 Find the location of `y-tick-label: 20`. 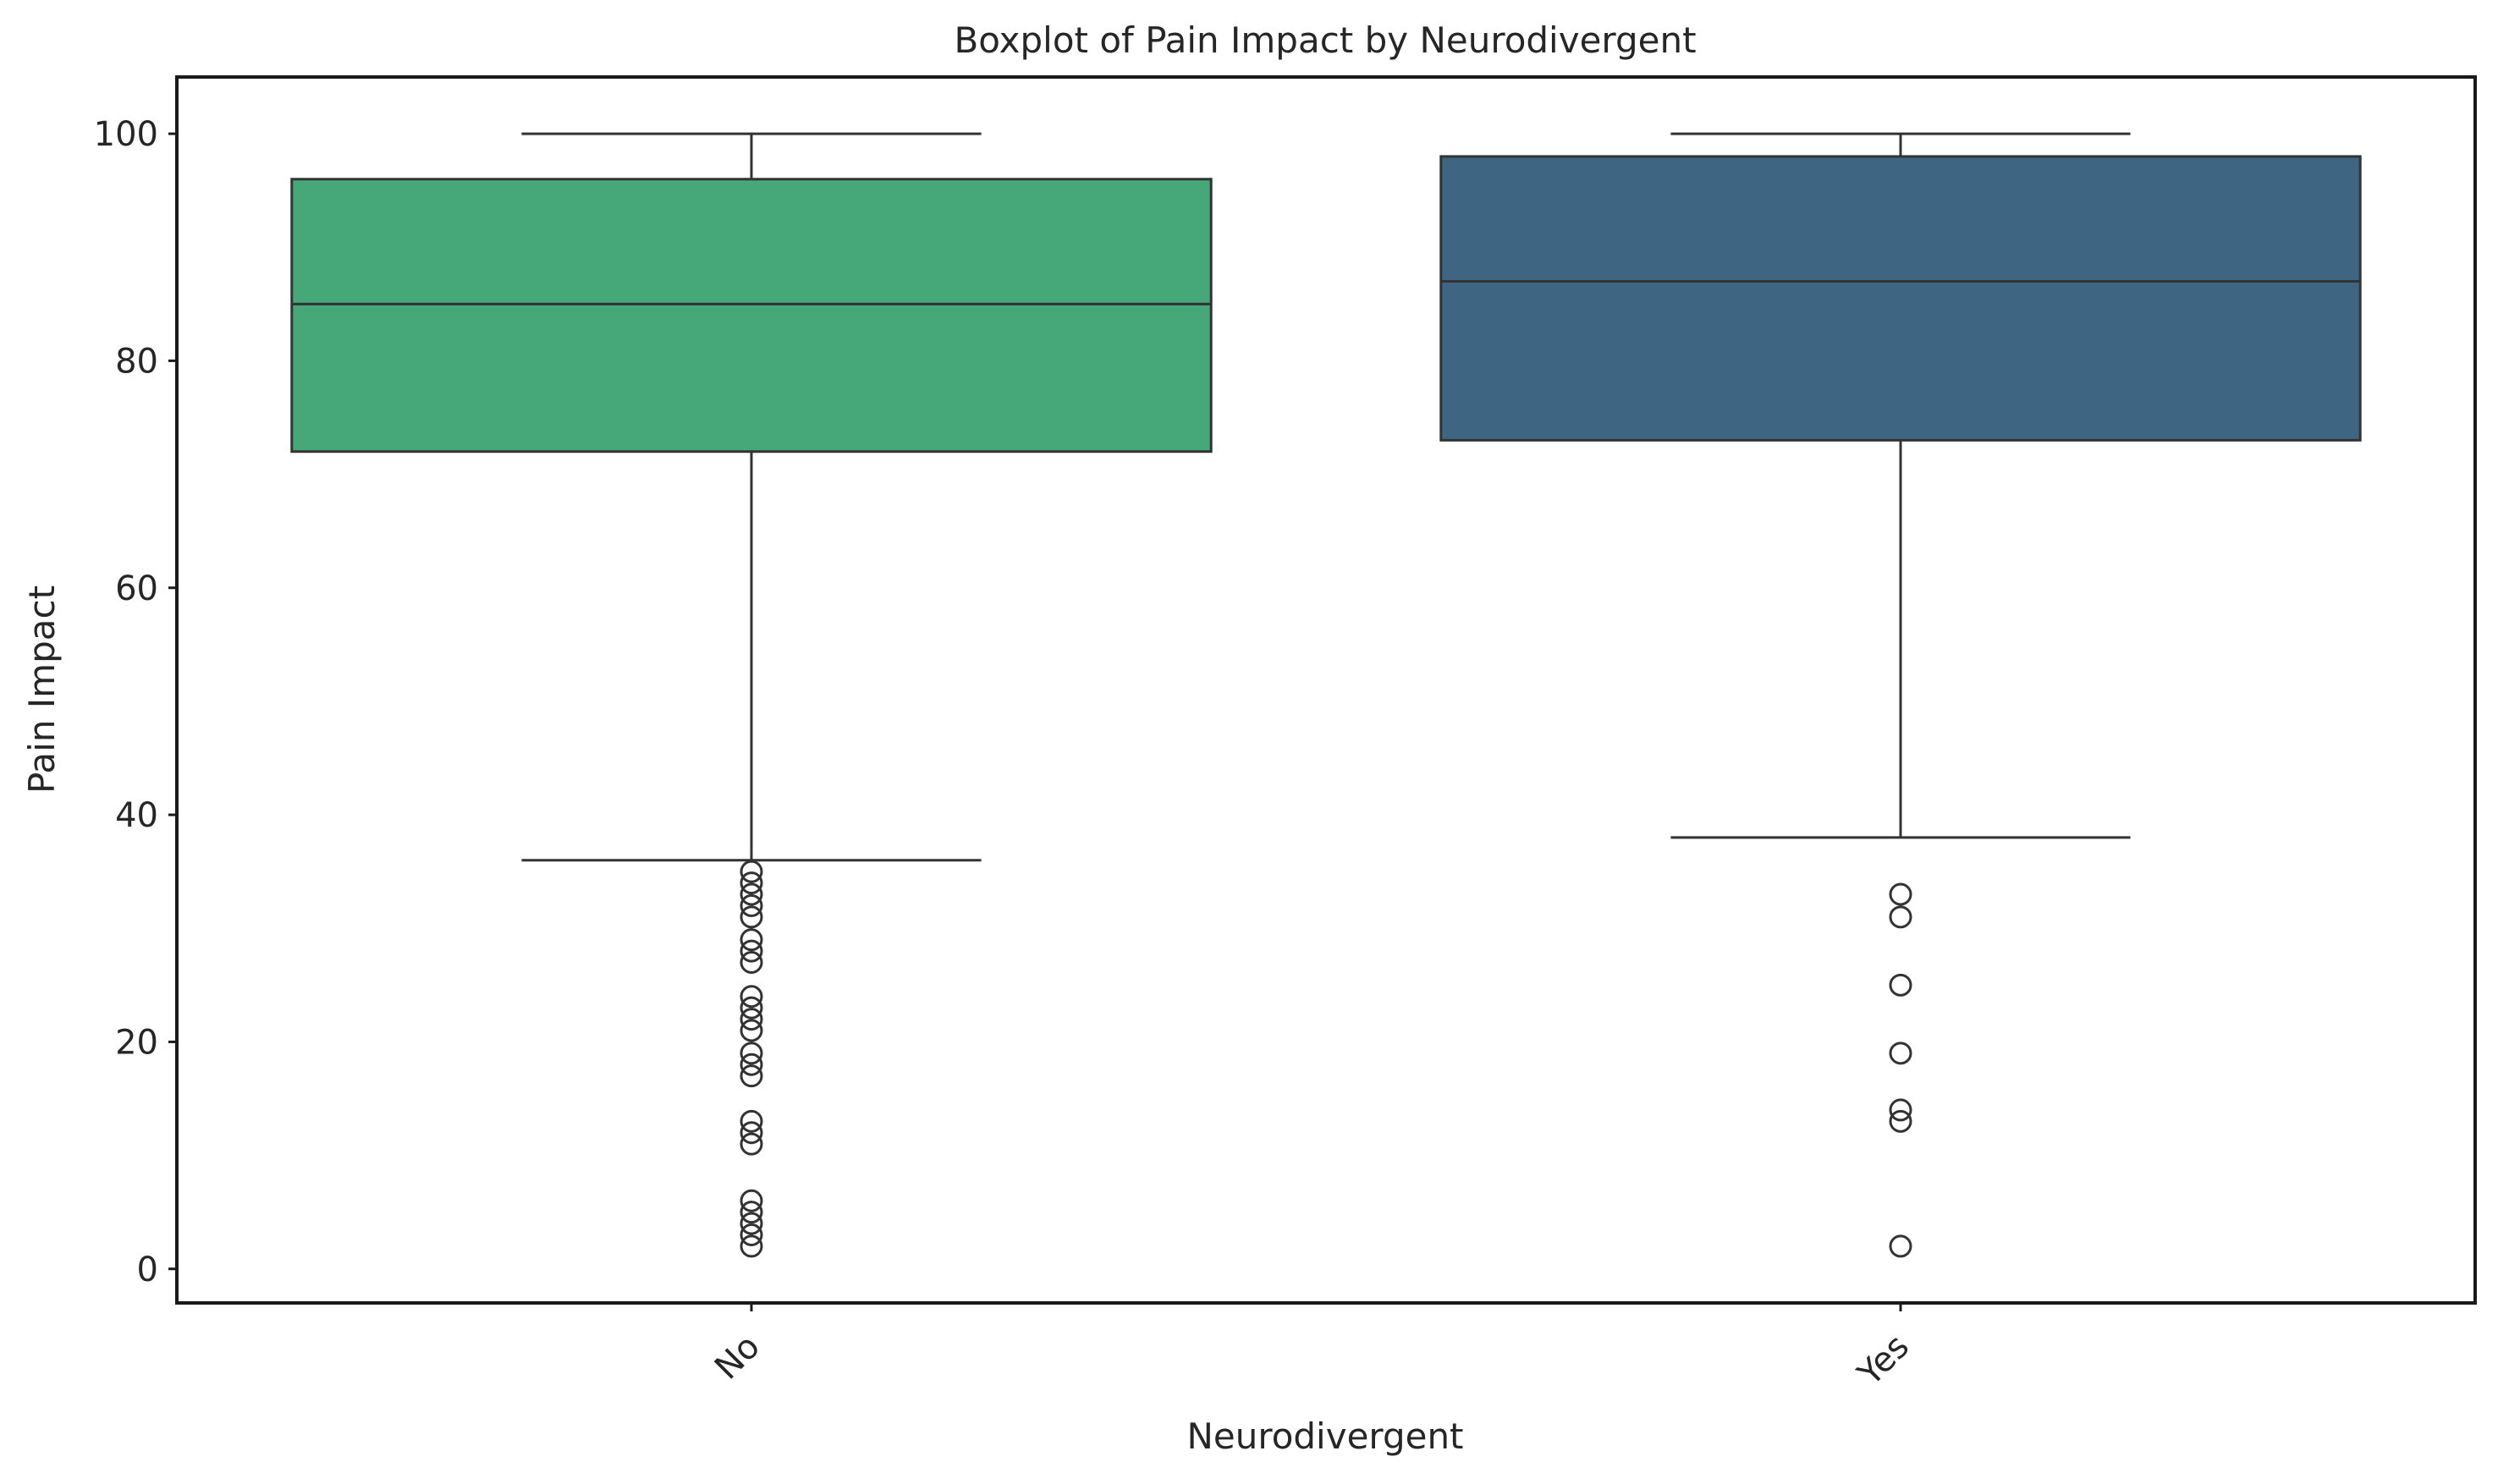

y-tick-label: 20 is located at coordinates (136, 1042).